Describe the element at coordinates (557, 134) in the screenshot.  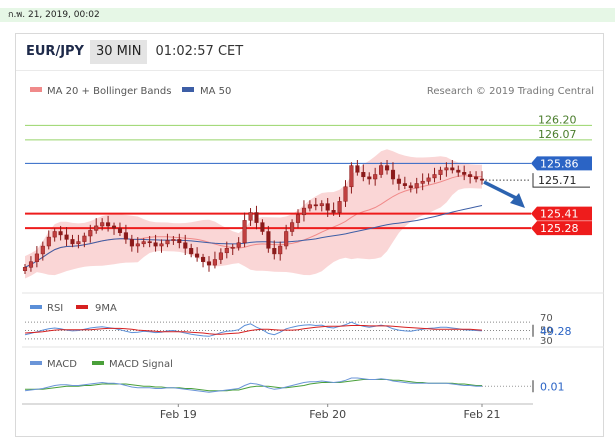
I see `level-label-126.07: 126.07` at that location.